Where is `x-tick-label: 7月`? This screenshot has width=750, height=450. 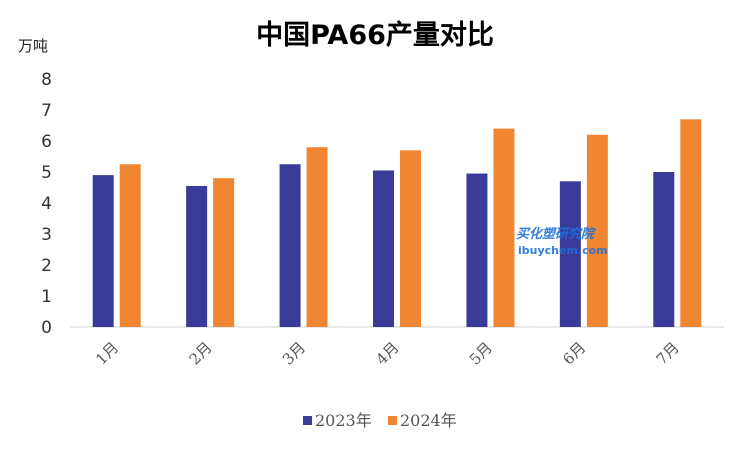 x-tick-label: 7月 is located at coordinates (668, 353).